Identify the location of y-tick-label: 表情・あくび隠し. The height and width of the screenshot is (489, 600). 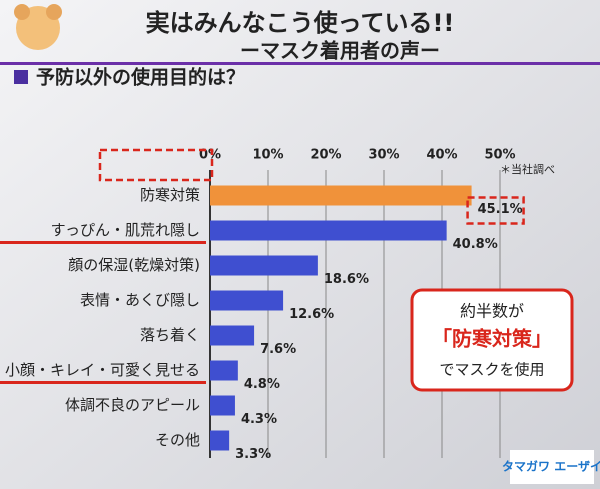
(140, 300).